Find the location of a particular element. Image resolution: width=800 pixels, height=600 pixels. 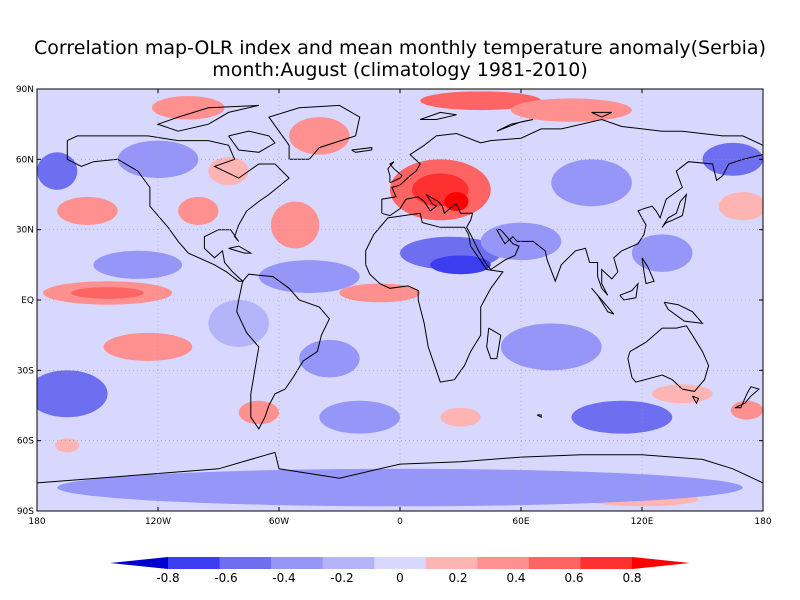

lon-tick-label: 60W is located at coordinates (279, 522).